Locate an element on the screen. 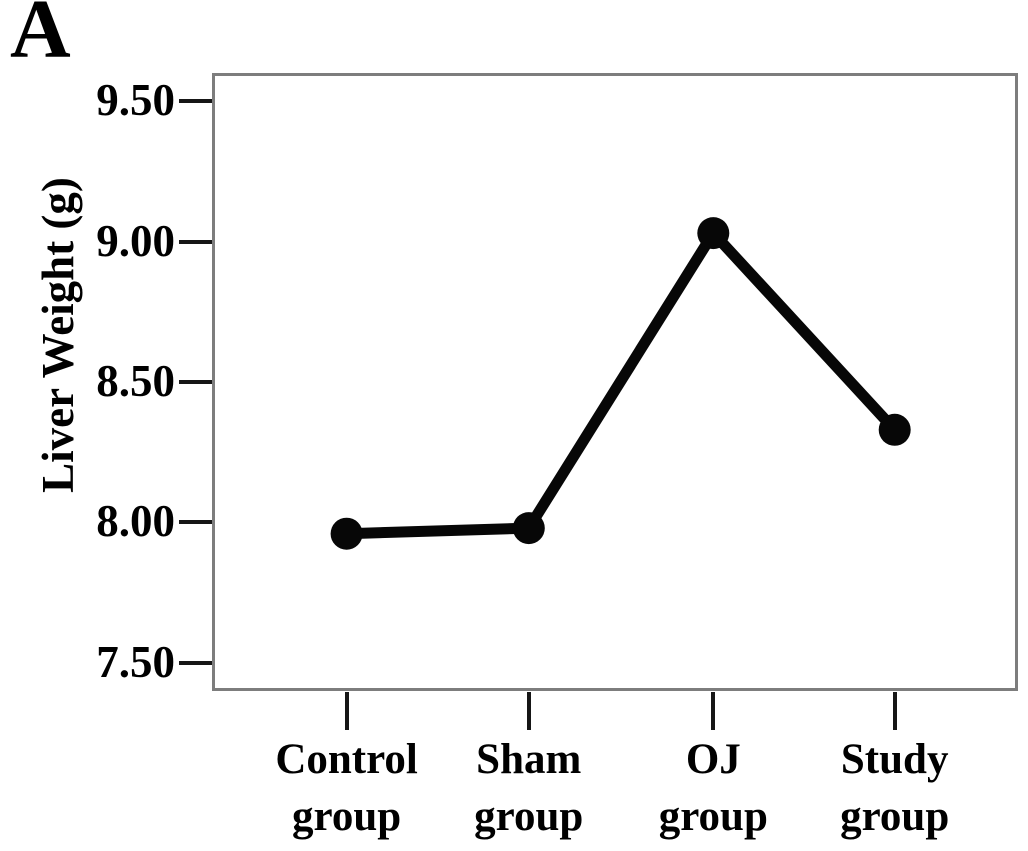  y-tick-label: 8.50 is located at coordinates (135, 380).